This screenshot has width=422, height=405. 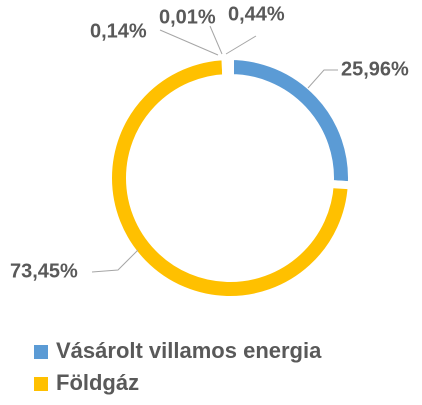 I want to click on data-label: 0,01%, so click(x=187, y=17).